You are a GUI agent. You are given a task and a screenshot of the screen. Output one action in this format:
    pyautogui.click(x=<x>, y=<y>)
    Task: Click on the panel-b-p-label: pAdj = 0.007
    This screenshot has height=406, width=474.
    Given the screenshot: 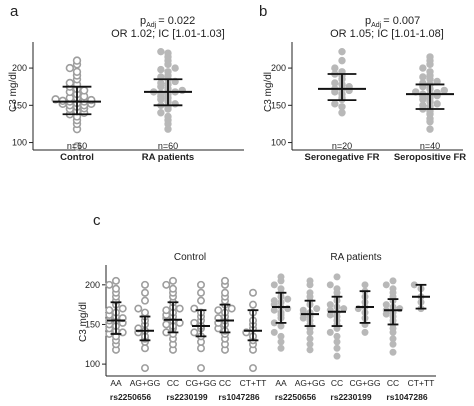 What is the action you would take?
    pyautogui.click(x=392, y=22)
    